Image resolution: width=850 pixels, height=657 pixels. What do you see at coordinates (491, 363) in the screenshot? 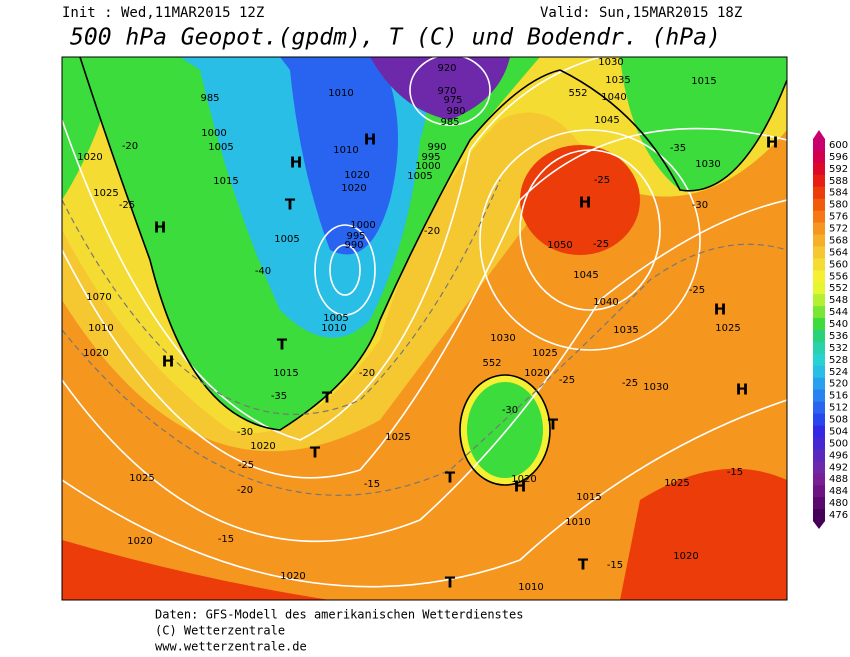
I see `contour-label: 552` at bounding box center [491, 363].